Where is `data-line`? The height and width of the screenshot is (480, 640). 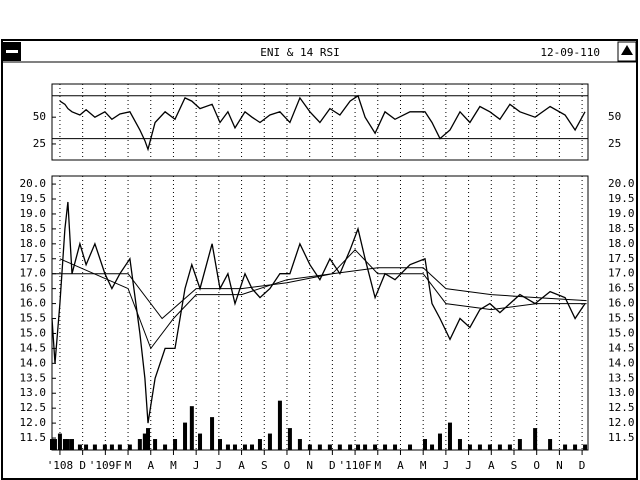 data-line is located at coordinates (322, 123).